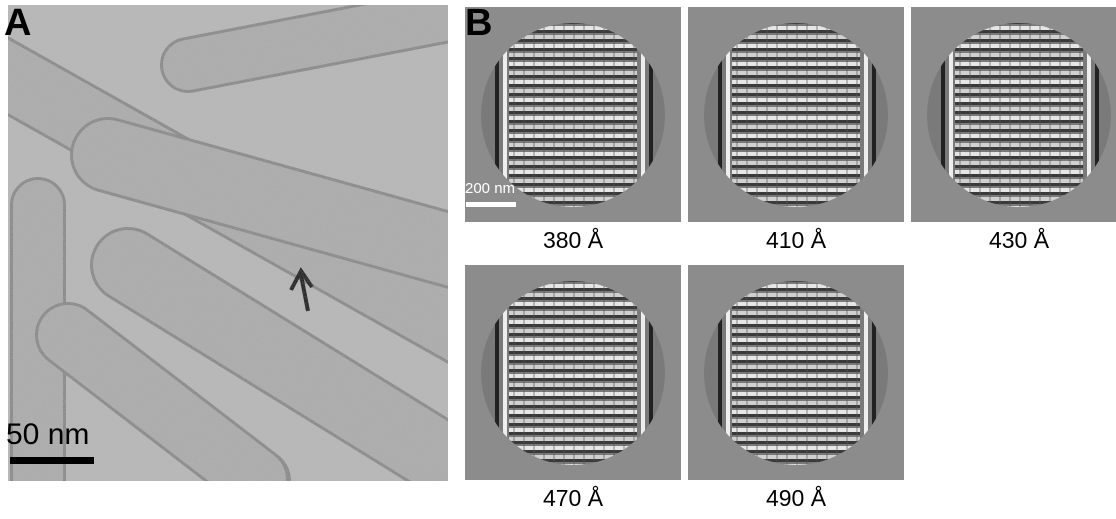 Image resolution: width=1116 pixels, height=519 pixels. I want to click on scale-bar, so click(52, 460).